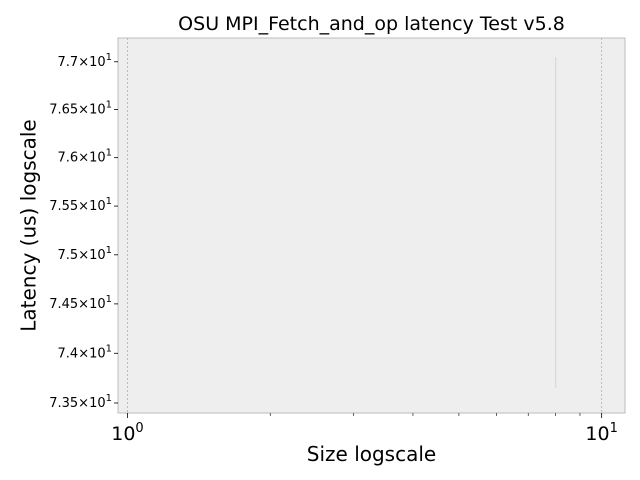 The image size is (640, 480). Describe the element at coordinates (127, 433) in the screenshot. I see `x-tick-label: 100` at that location.